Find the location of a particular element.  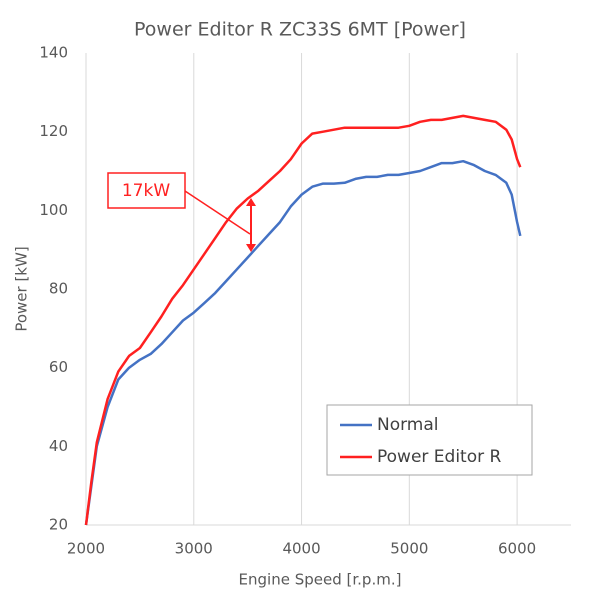

x-axis-label: Engine Speed [r.p.m.] is located at coordinates (320, 580).